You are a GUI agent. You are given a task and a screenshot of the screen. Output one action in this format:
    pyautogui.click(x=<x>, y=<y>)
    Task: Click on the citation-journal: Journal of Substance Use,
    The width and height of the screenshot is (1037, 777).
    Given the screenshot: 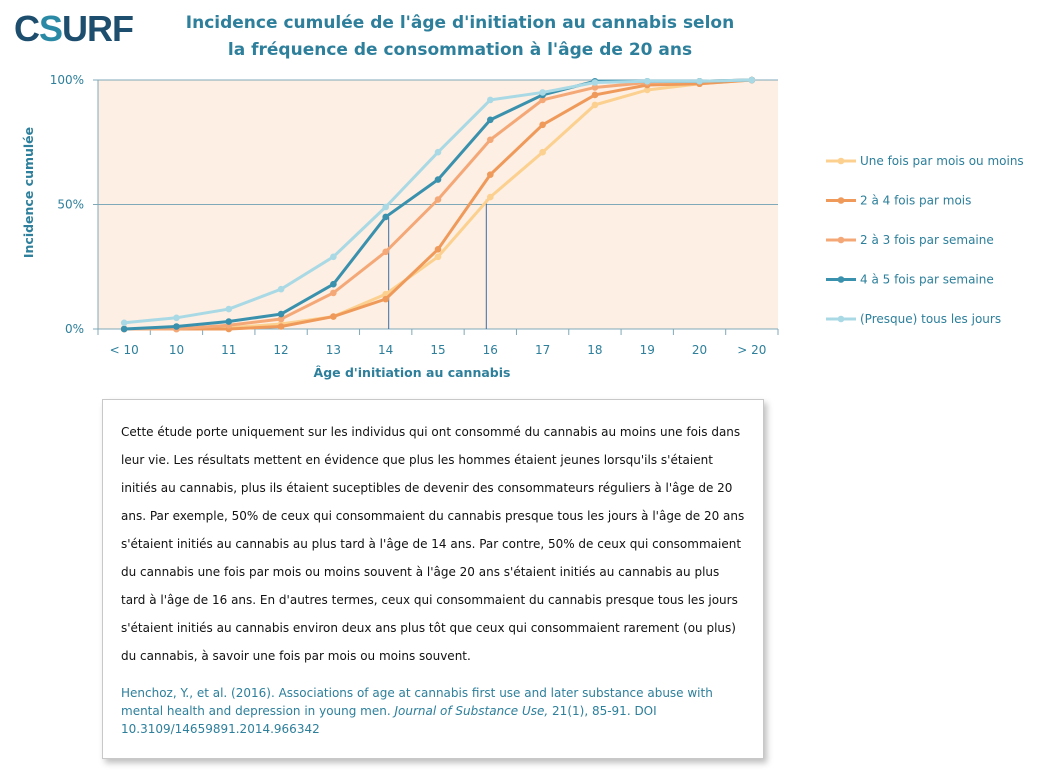 What is the action you would take?
    pyautogui.click(x=471, y=711)
    